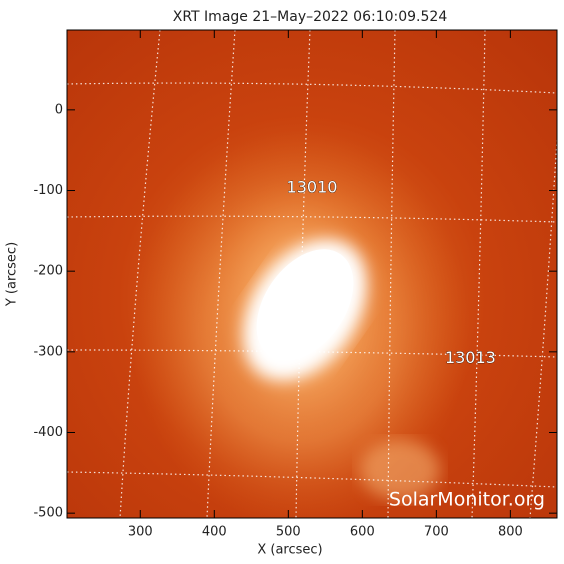  What do you see at coordinates (362, 532) in the screenshot?
I see `x-tick-label: 600` at bounding box center [362, 532].